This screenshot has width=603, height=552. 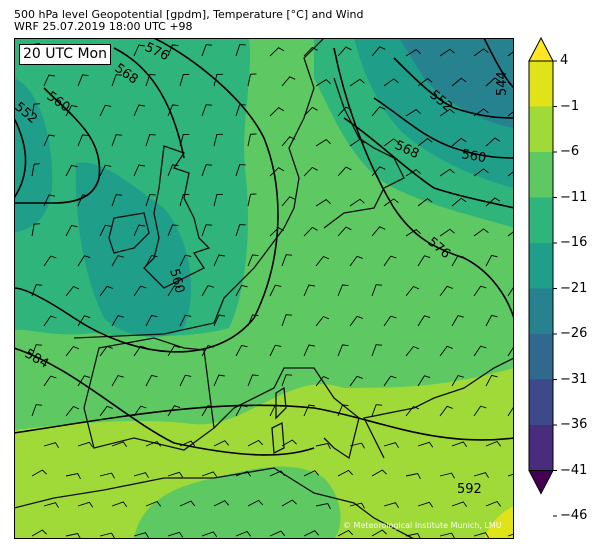 I want to click on temp-region-nw, so click(x=33, y=155).